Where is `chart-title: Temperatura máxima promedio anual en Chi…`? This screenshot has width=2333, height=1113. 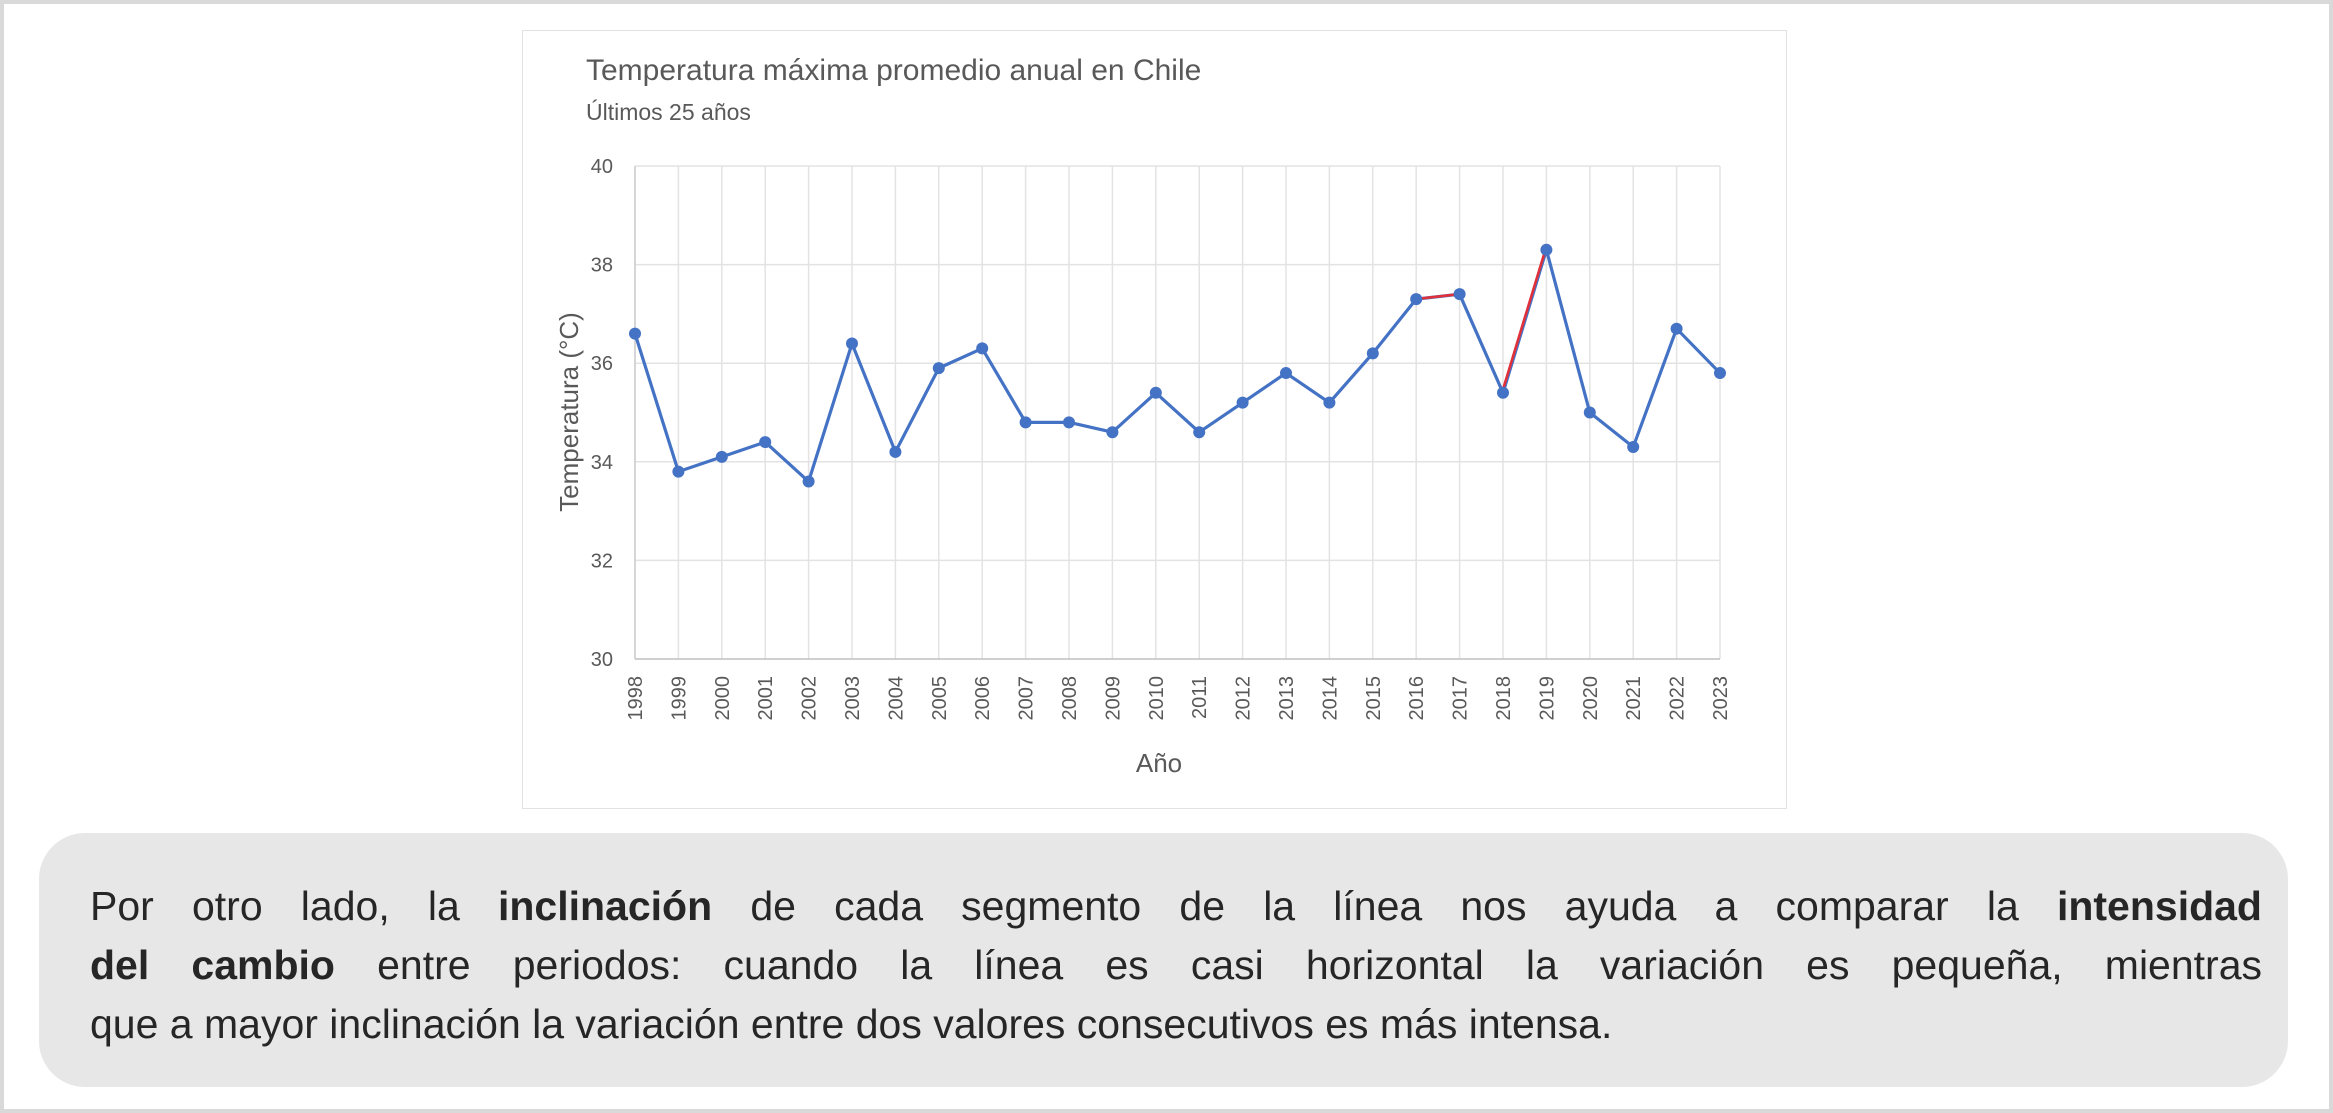 chart-title: Temperatura máxima promedio anual en Chi… is located at coordinates (894, 70).